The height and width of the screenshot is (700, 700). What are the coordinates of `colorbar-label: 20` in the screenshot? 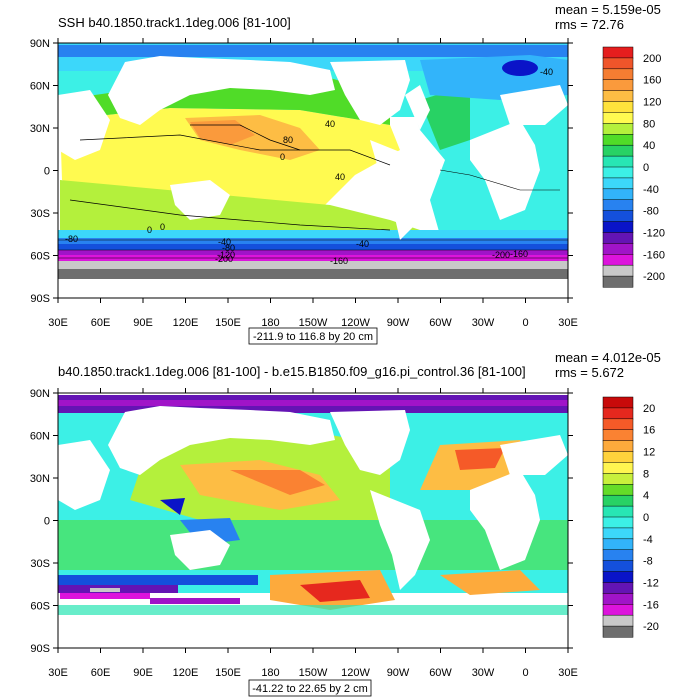 It's located at (649, 409).